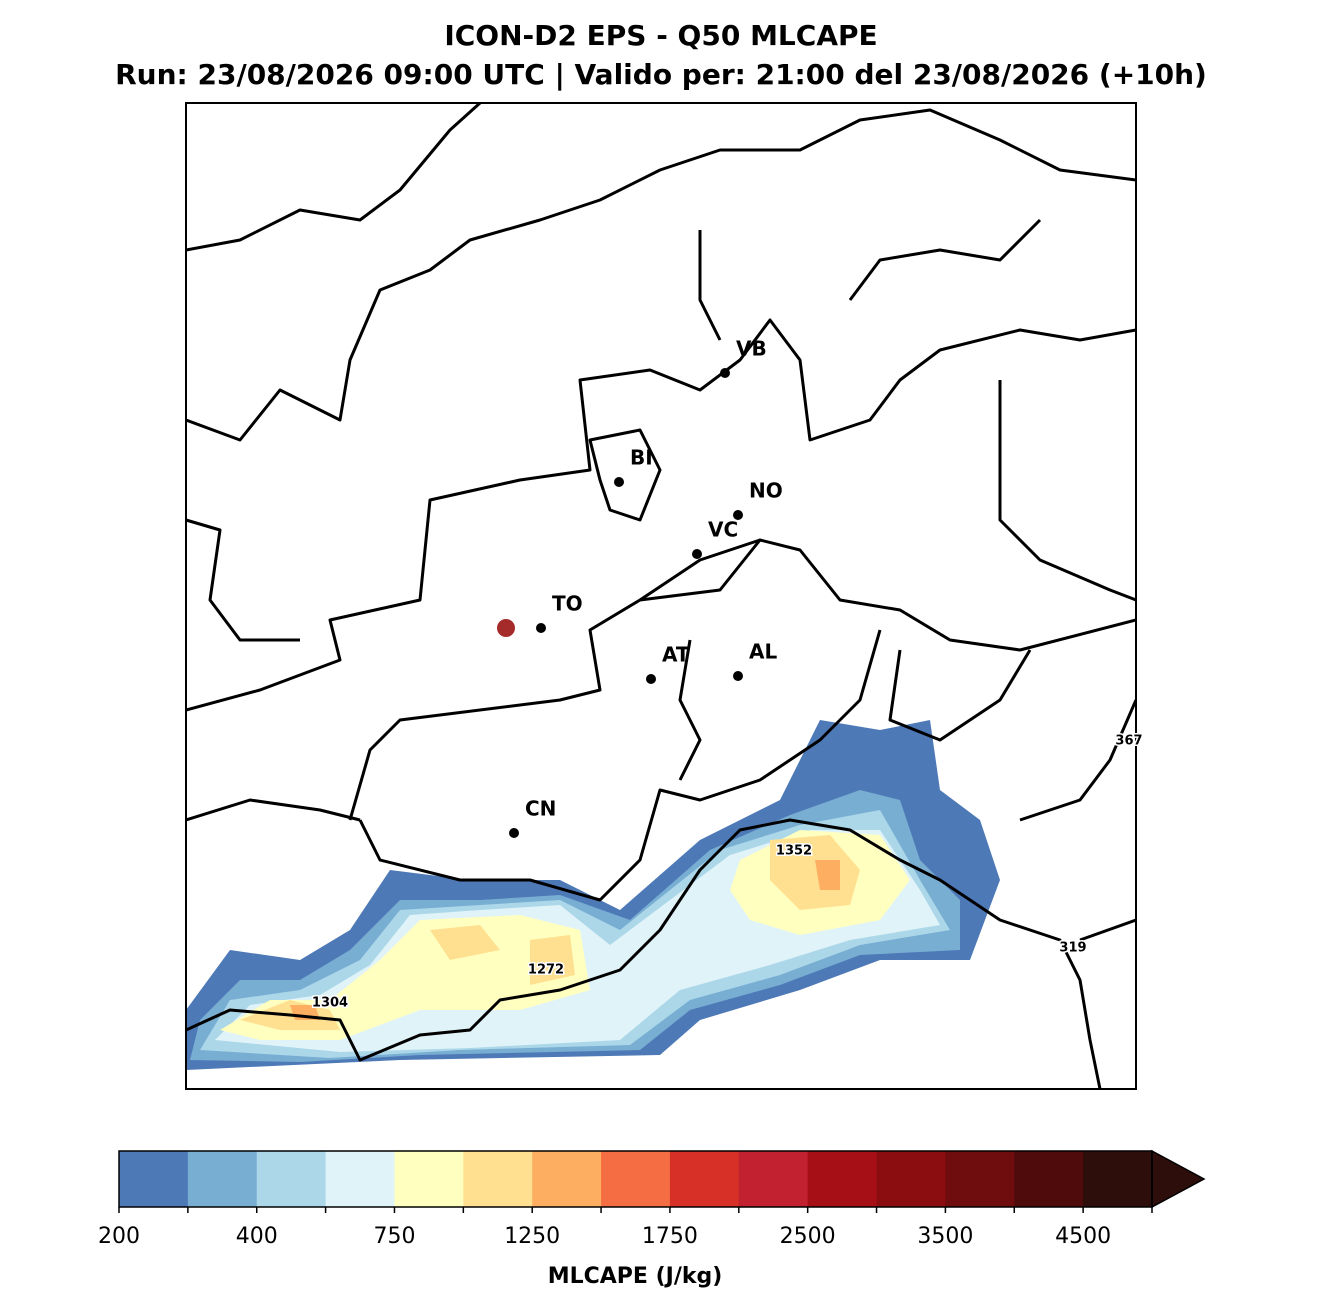 This screenshot has width=1323, height=1312. What do you see at coordinates (723, 530) in the screenshot?
I see `city-label: VC` at bounding box center [723, 530].